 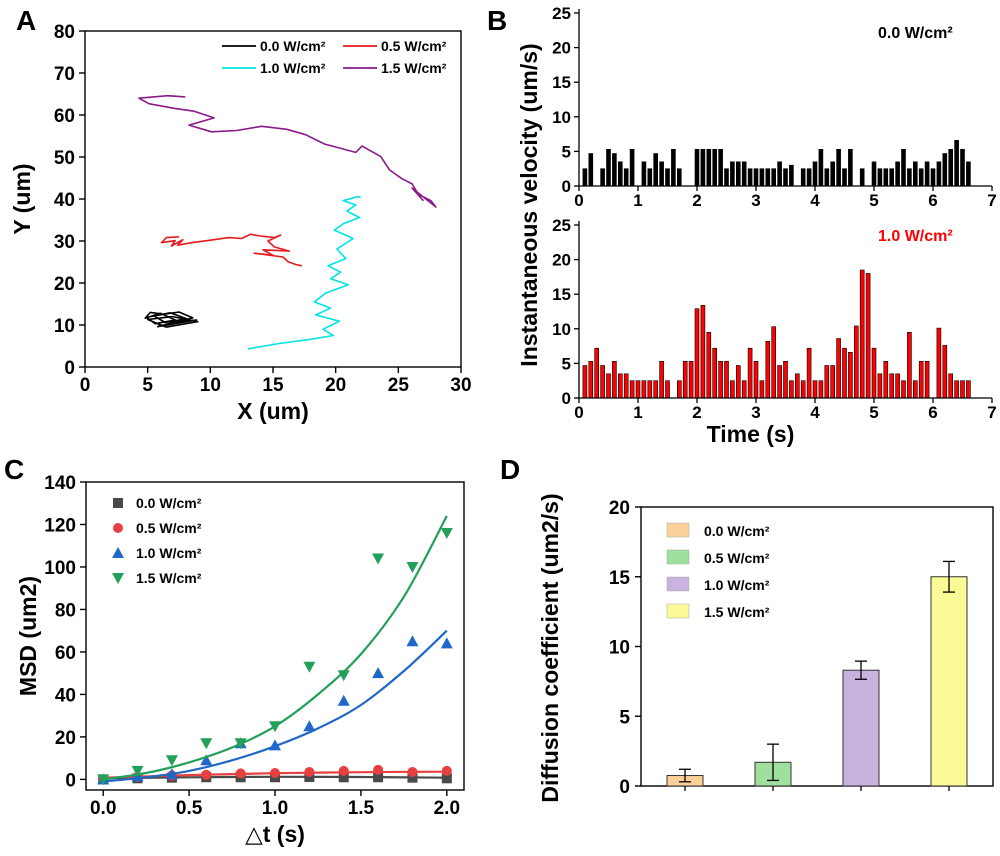 I want to click on y-tick-label: 120, so click(x=60, y=525).